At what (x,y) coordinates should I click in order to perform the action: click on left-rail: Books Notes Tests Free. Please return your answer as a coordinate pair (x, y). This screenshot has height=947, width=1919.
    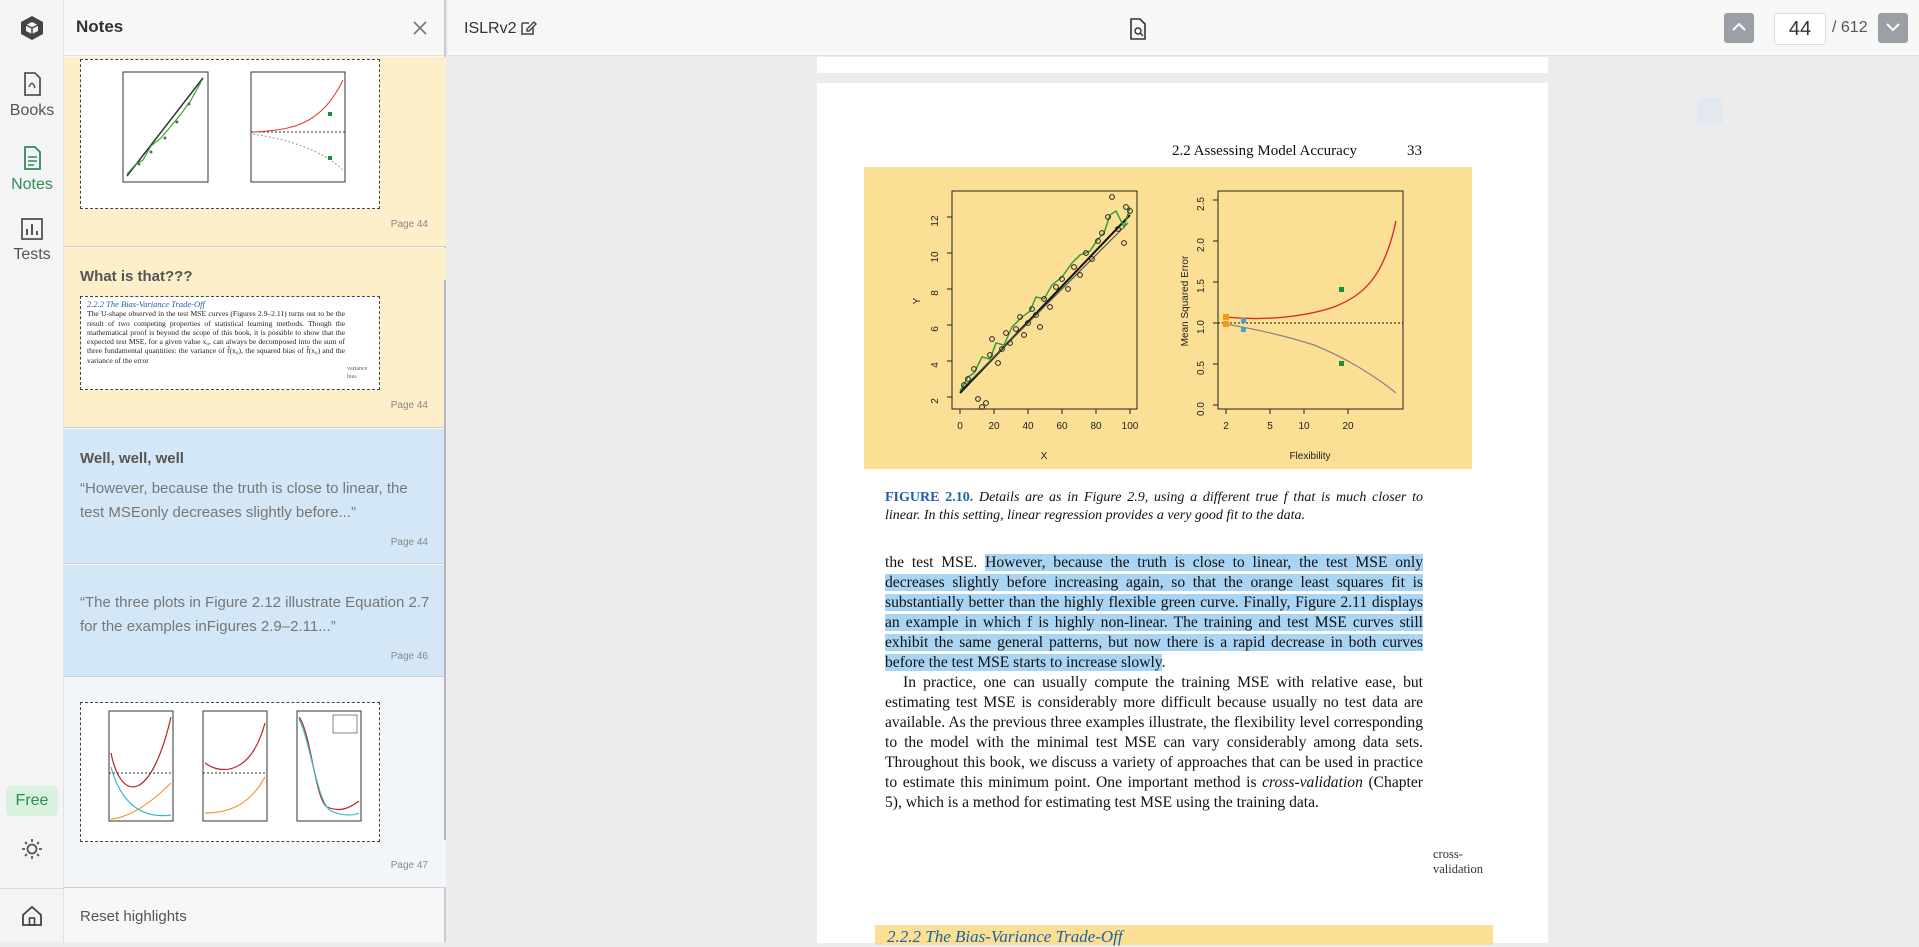
    Looking at the image, I should click on (32, 471).